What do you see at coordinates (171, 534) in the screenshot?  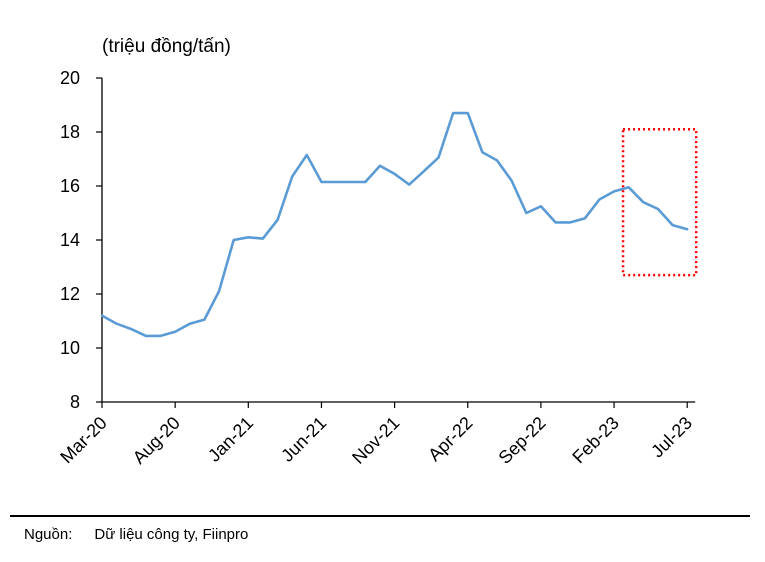 I see `source-text: Dữ liệu công ty, Fiinpro` at bounding box center [171, 534].